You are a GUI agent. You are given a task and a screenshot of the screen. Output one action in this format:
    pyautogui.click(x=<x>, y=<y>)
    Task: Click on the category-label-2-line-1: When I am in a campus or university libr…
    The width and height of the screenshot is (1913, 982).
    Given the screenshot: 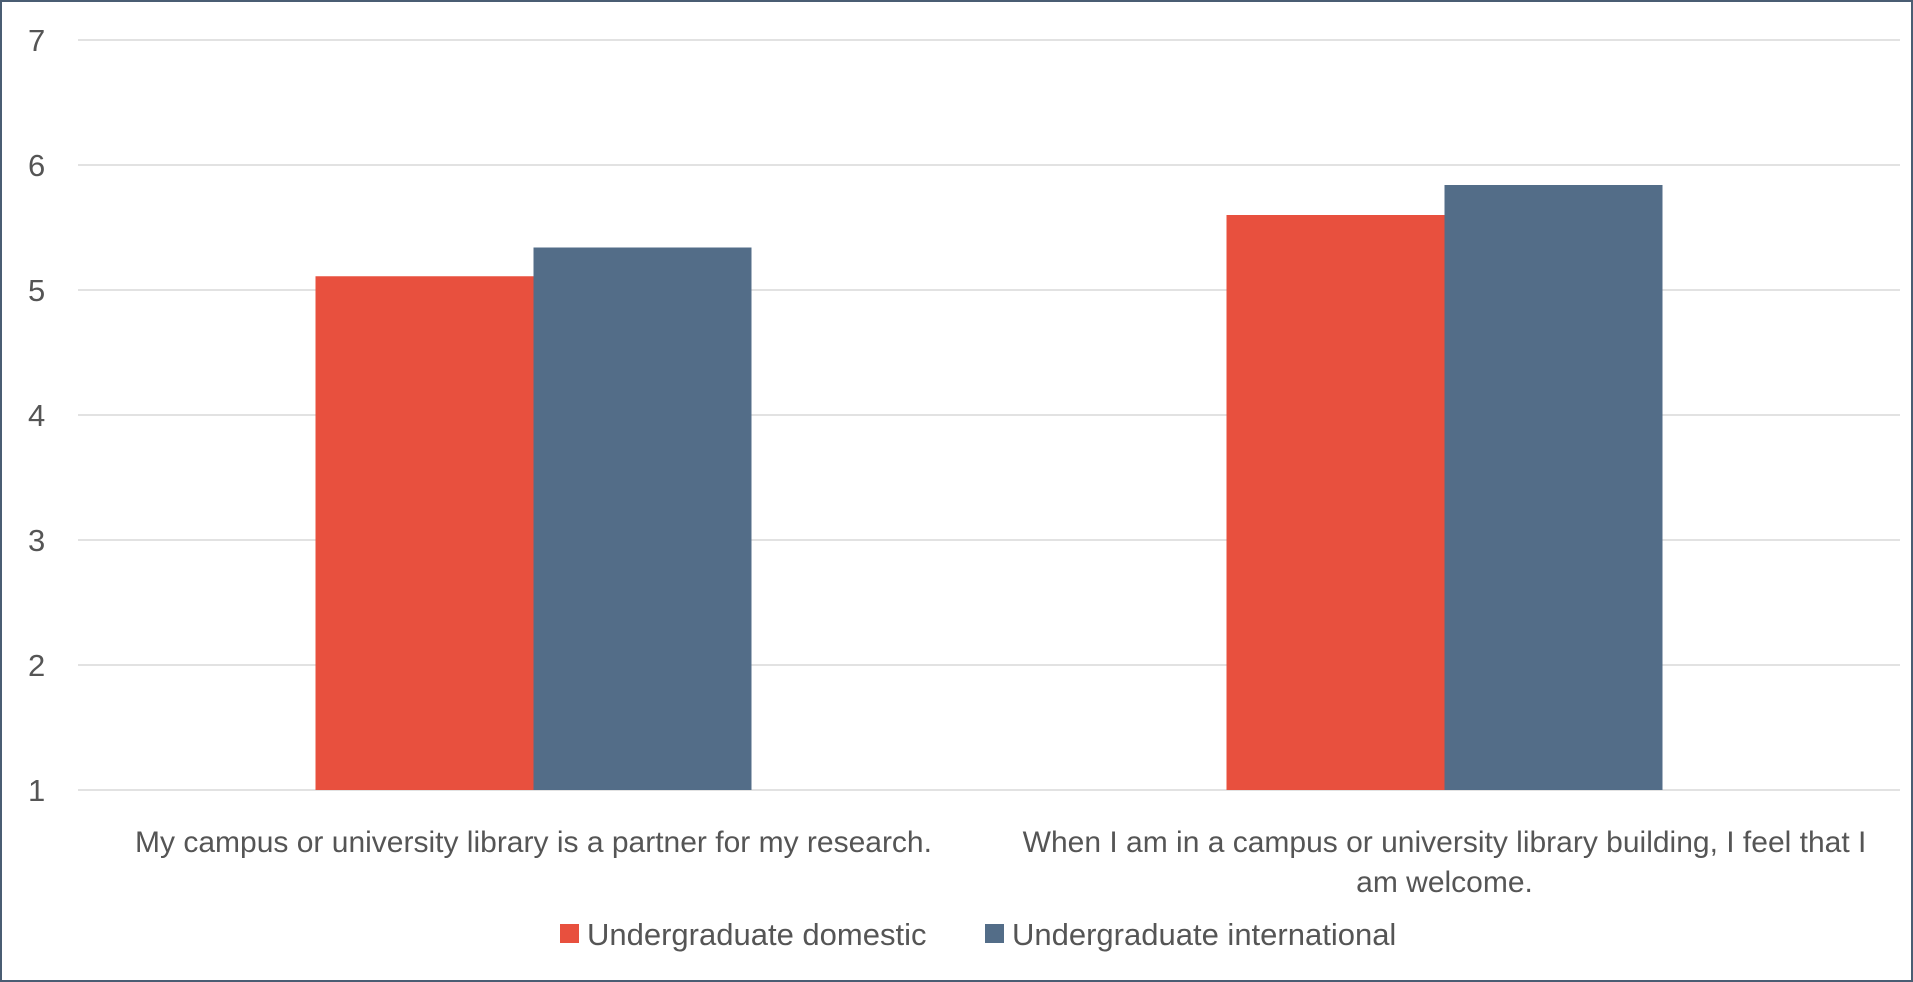 What is the action you would take?
    pyautogui.click(x=1445, y=842)
    